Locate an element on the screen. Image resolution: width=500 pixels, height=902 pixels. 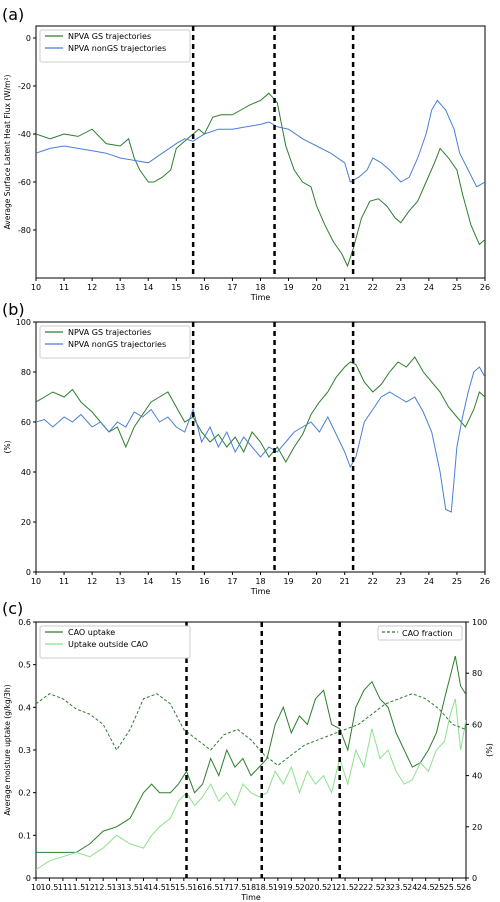
legend-right: CAO fraction is located at coordinates (420, 633).